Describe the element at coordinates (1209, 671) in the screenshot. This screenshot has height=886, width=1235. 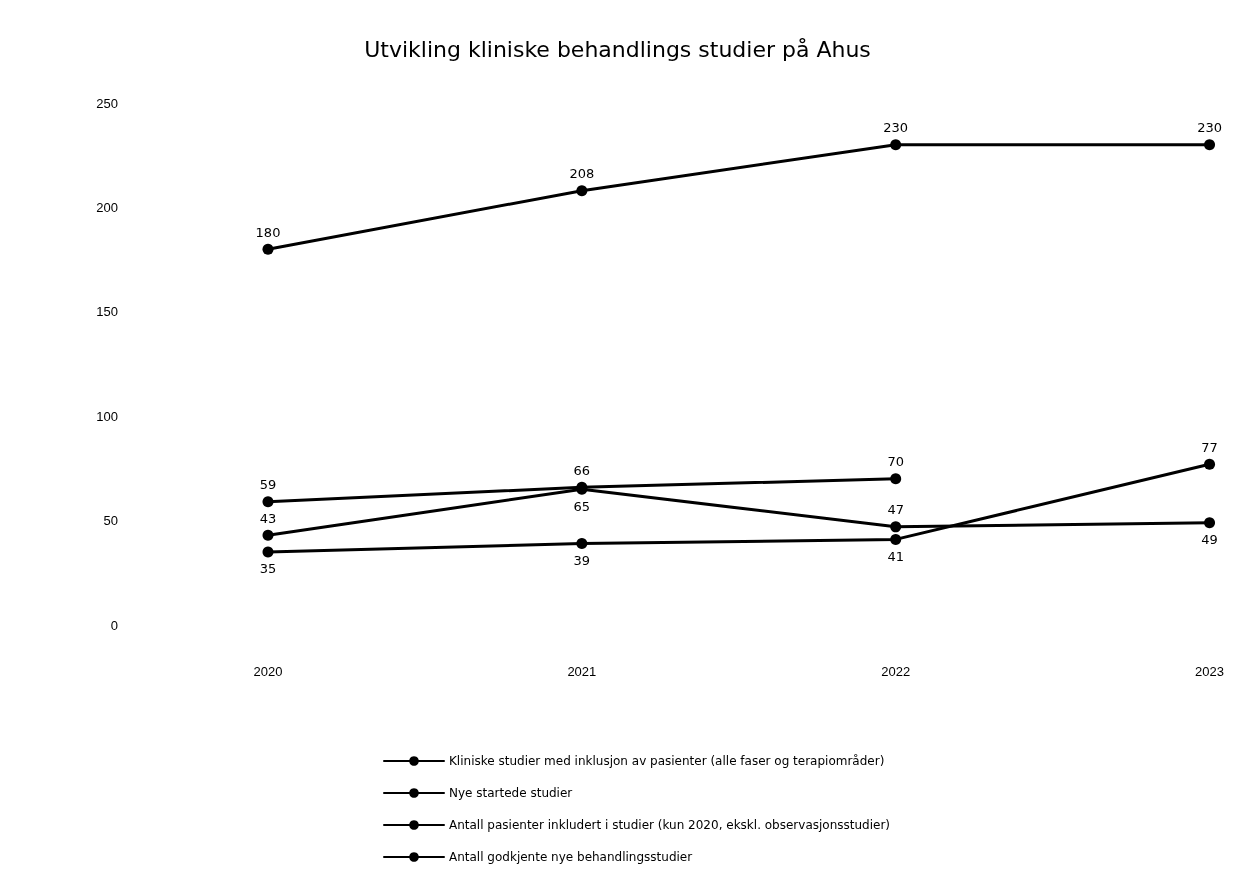
I see `x-tick-label: 2023` at that location.